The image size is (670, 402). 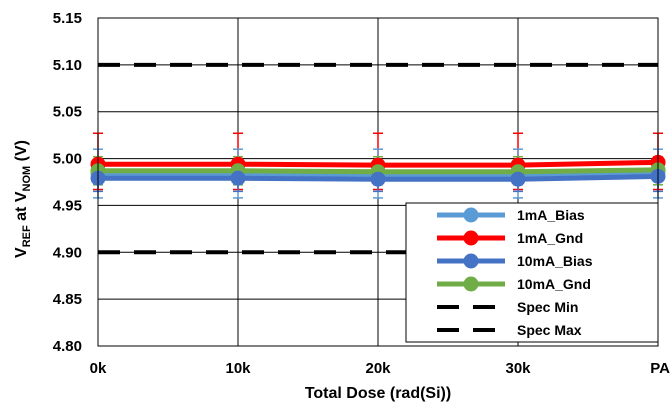 What do you see at coordinates (518, 368) in the screenshot?
I see `x-tick-label: 30k` at bounding box center [518, 368].